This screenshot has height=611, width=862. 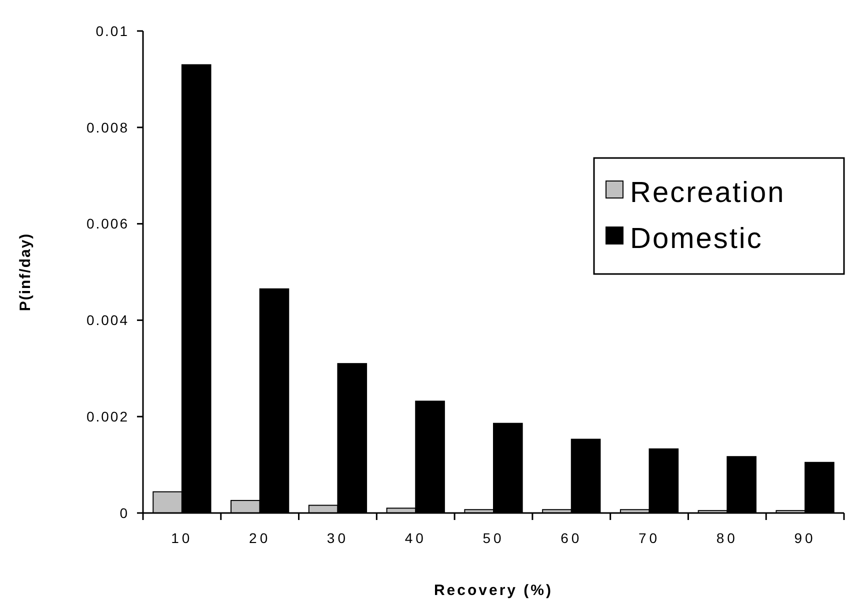 I want to click on legend-label: Domestic, so click(x=696, y=239).